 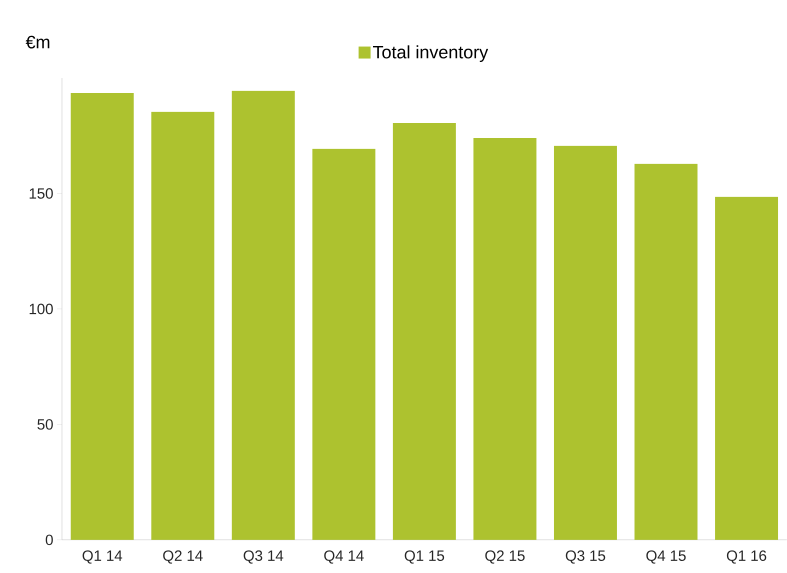 What do you see at coordinates (505, 557) in the screenshot?
I see `x-tick-label: Q2 15` at bounding box center [505, 557].